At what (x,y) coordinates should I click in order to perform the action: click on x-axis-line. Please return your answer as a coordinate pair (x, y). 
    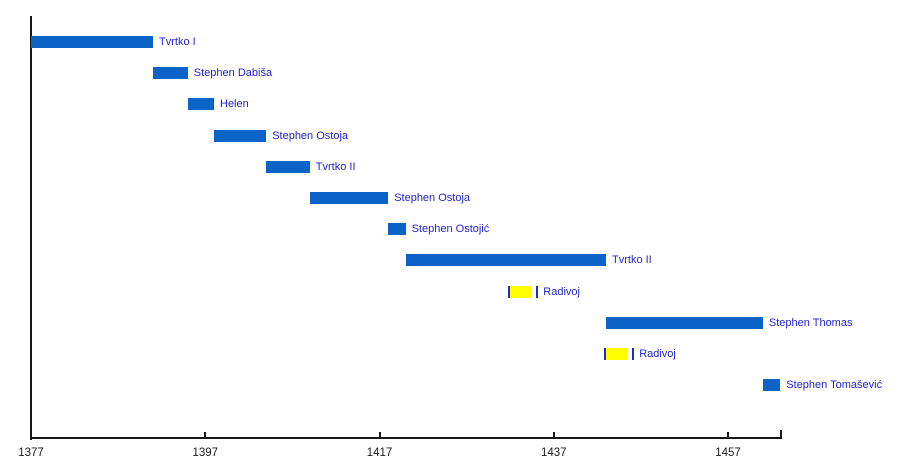
    Looking at the image, I should click on (406, 438).